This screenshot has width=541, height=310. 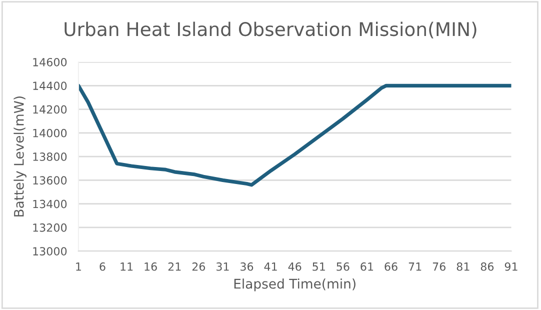 What do you see at coordinates (463, 266) in the screenshot?
I see `x-tick-label: 81` at bounding box center [463, 266].